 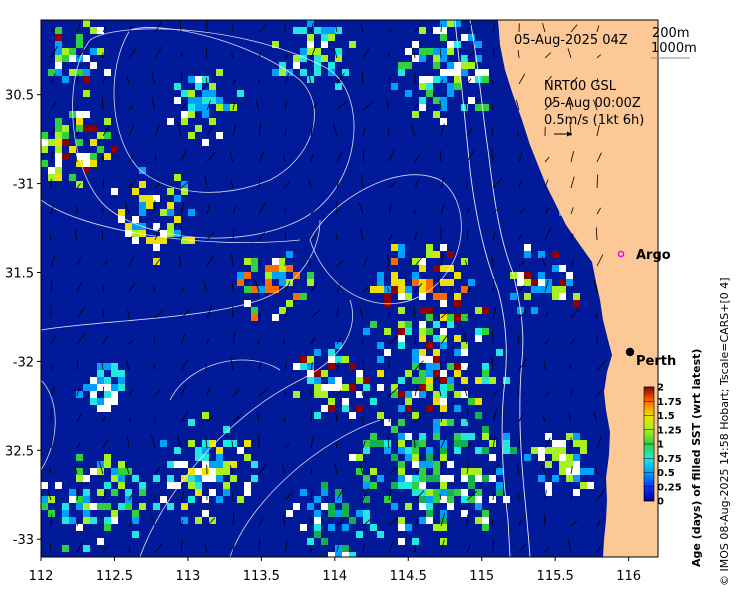 I want to click on timestamp-label: 05-Aug-2025 04Z, so click(x=571, y=40).